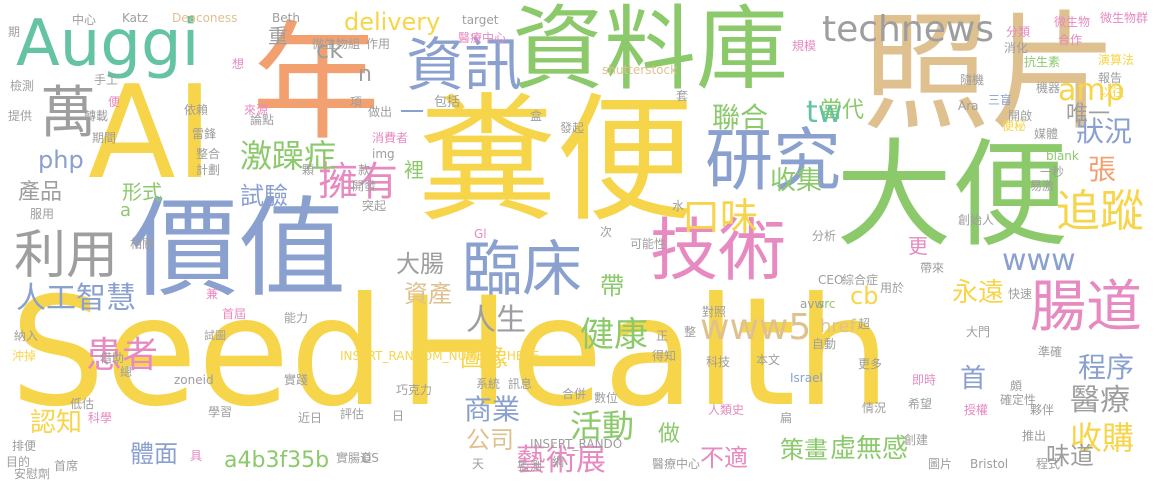 The image size is (1175, 482). What do you see at coordinates (1086, 307) in the screenshot?
I see `cloud-word: 腸道` at bounding box center [1086, 307].